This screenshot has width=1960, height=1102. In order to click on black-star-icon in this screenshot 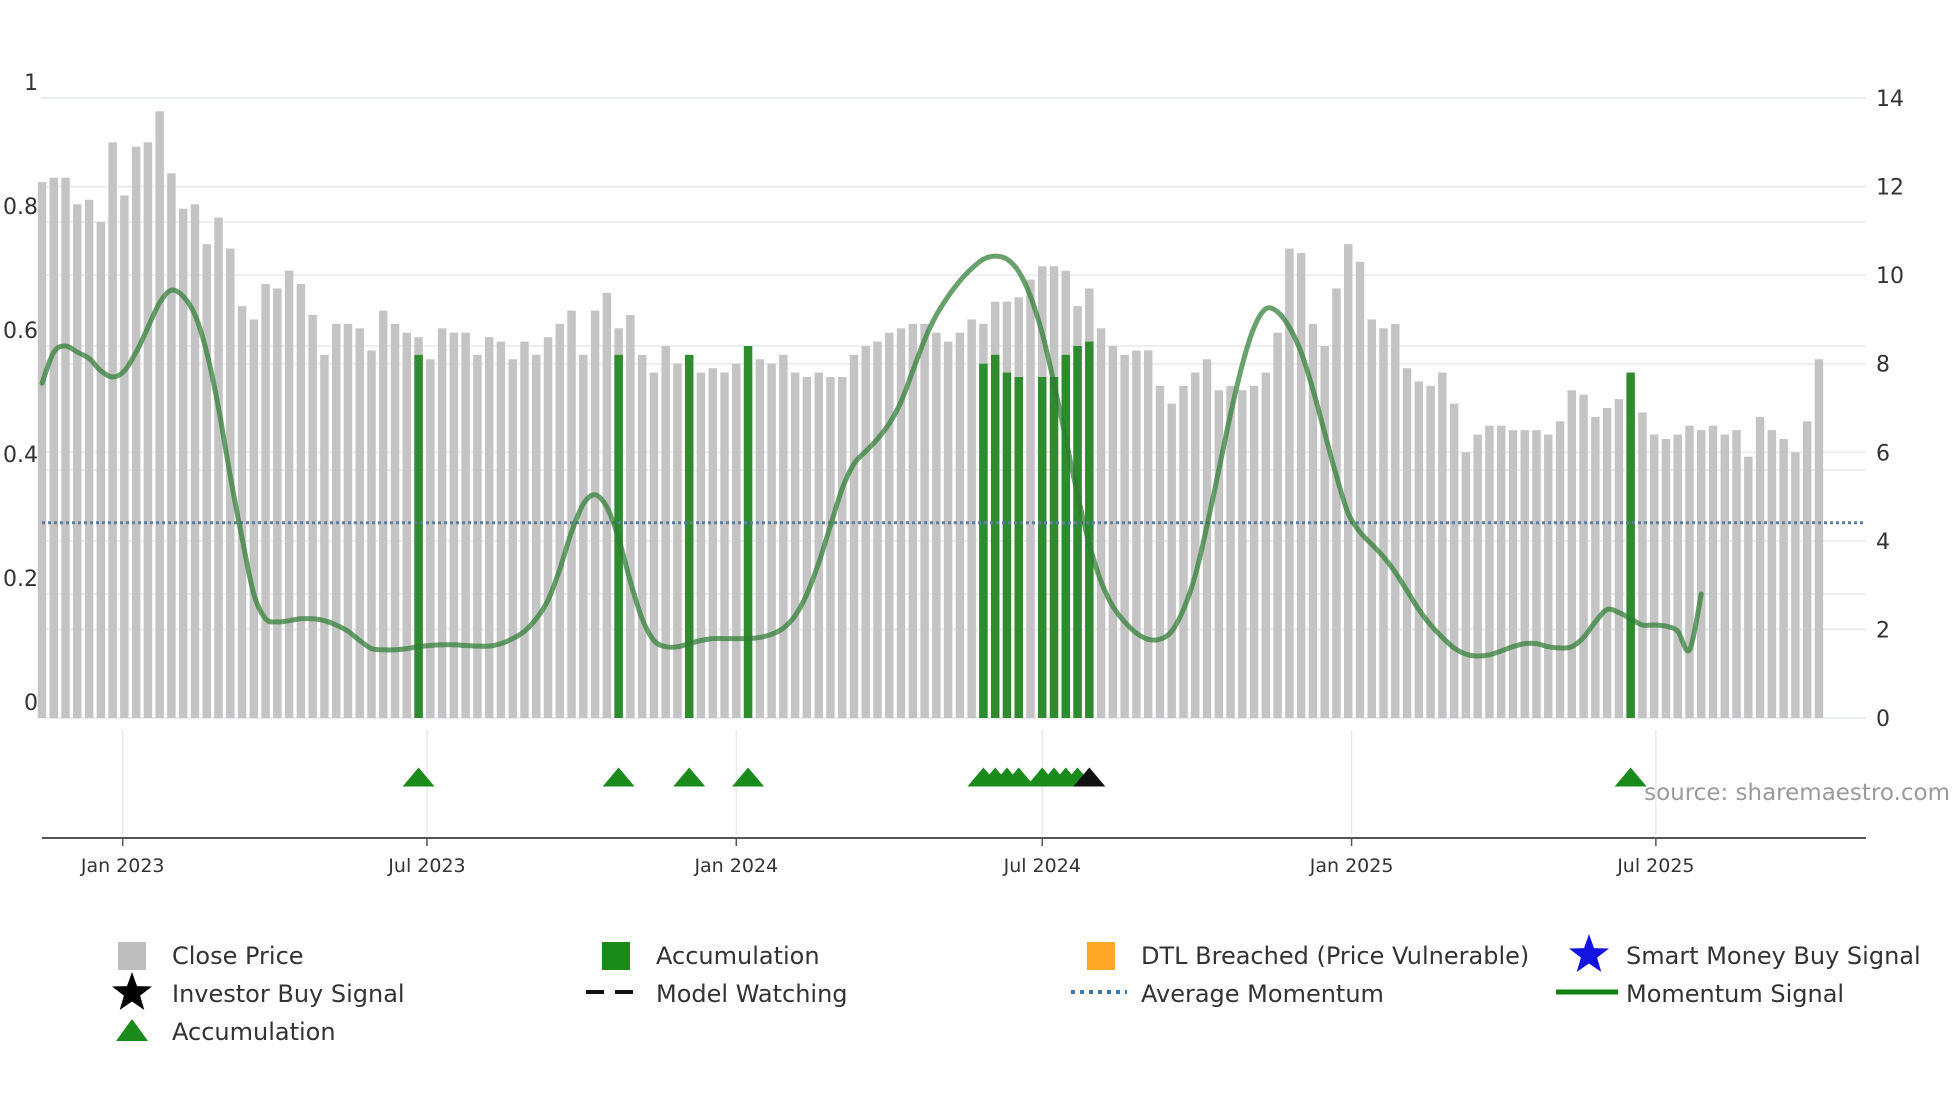, I will do `click(132, 991)`.